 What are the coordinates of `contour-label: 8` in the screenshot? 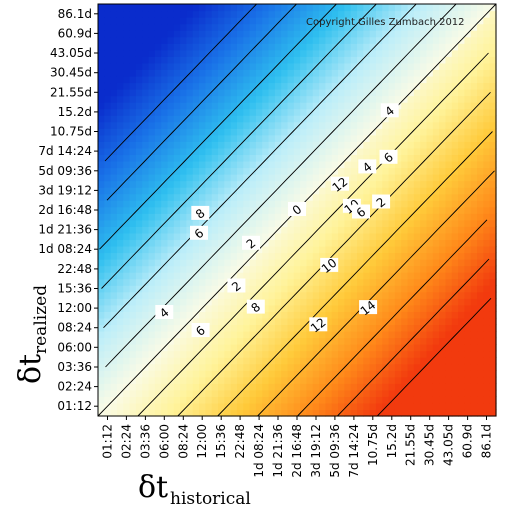 It's located at (255, 307).